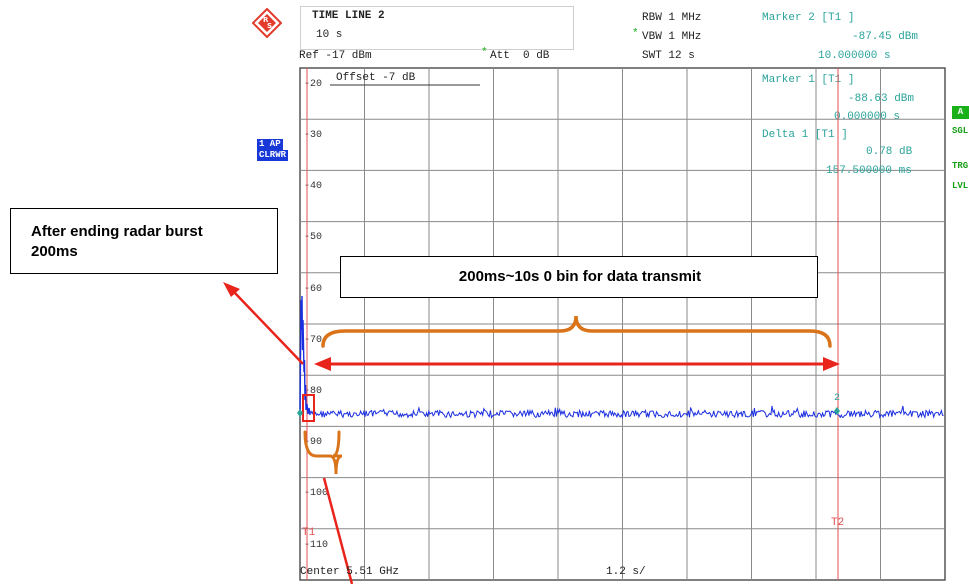  Describe the element at coordinates (231, 289) in the screenshot. I see `callout-arrow-up-head` at that location.